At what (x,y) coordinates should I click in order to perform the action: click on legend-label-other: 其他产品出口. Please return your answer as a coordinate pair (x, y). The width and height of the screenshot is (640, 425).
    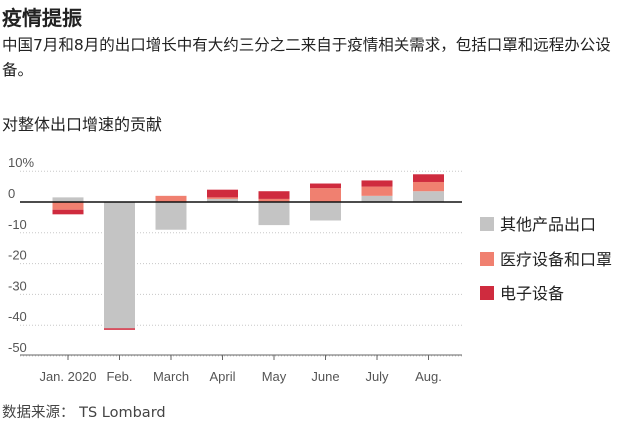
    Looking at the image, I should click on (548, 224).